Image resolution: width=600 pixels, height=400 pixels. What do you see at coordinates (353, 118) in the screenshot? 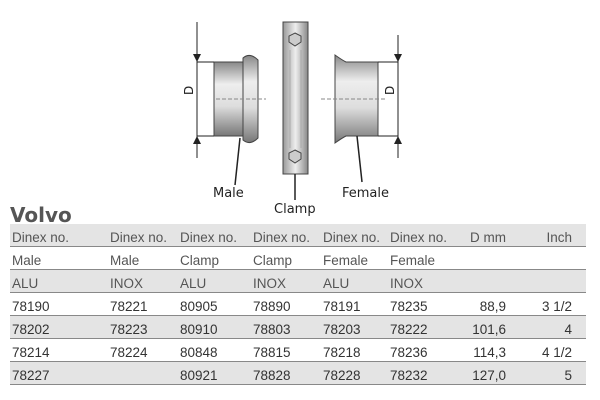
I see `female-part` at bounding box center [353, 118].